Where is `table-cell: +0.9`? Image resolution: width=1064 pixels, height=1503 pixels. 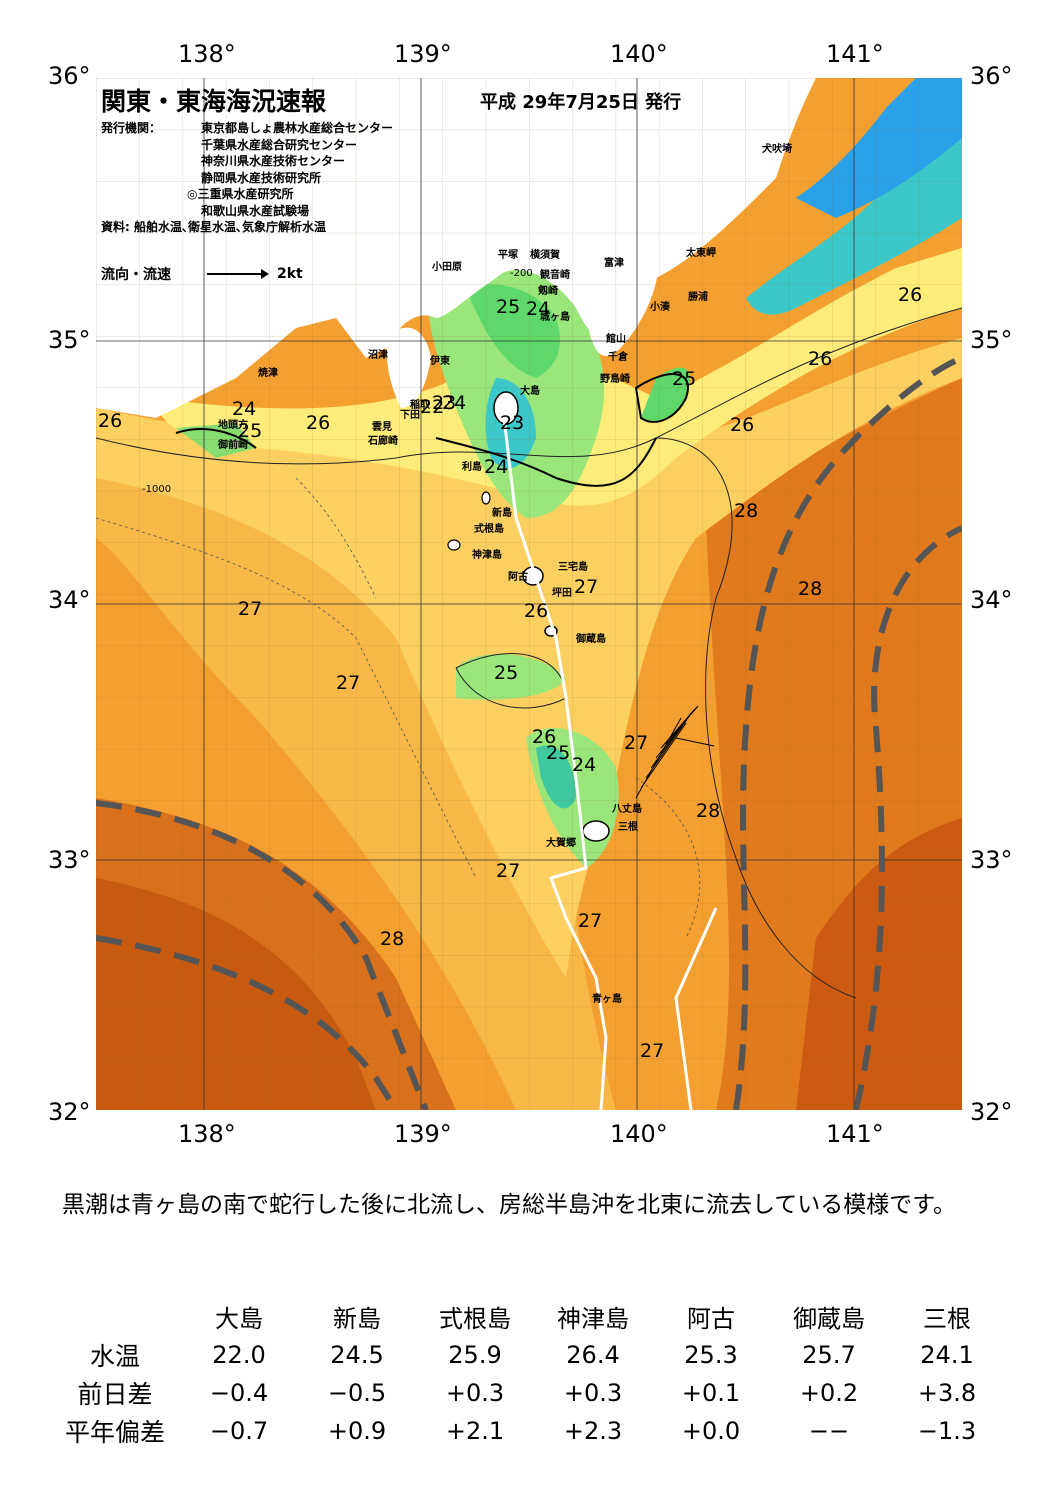
table-cell: +0.9 is located at coordinates (357, 1431).